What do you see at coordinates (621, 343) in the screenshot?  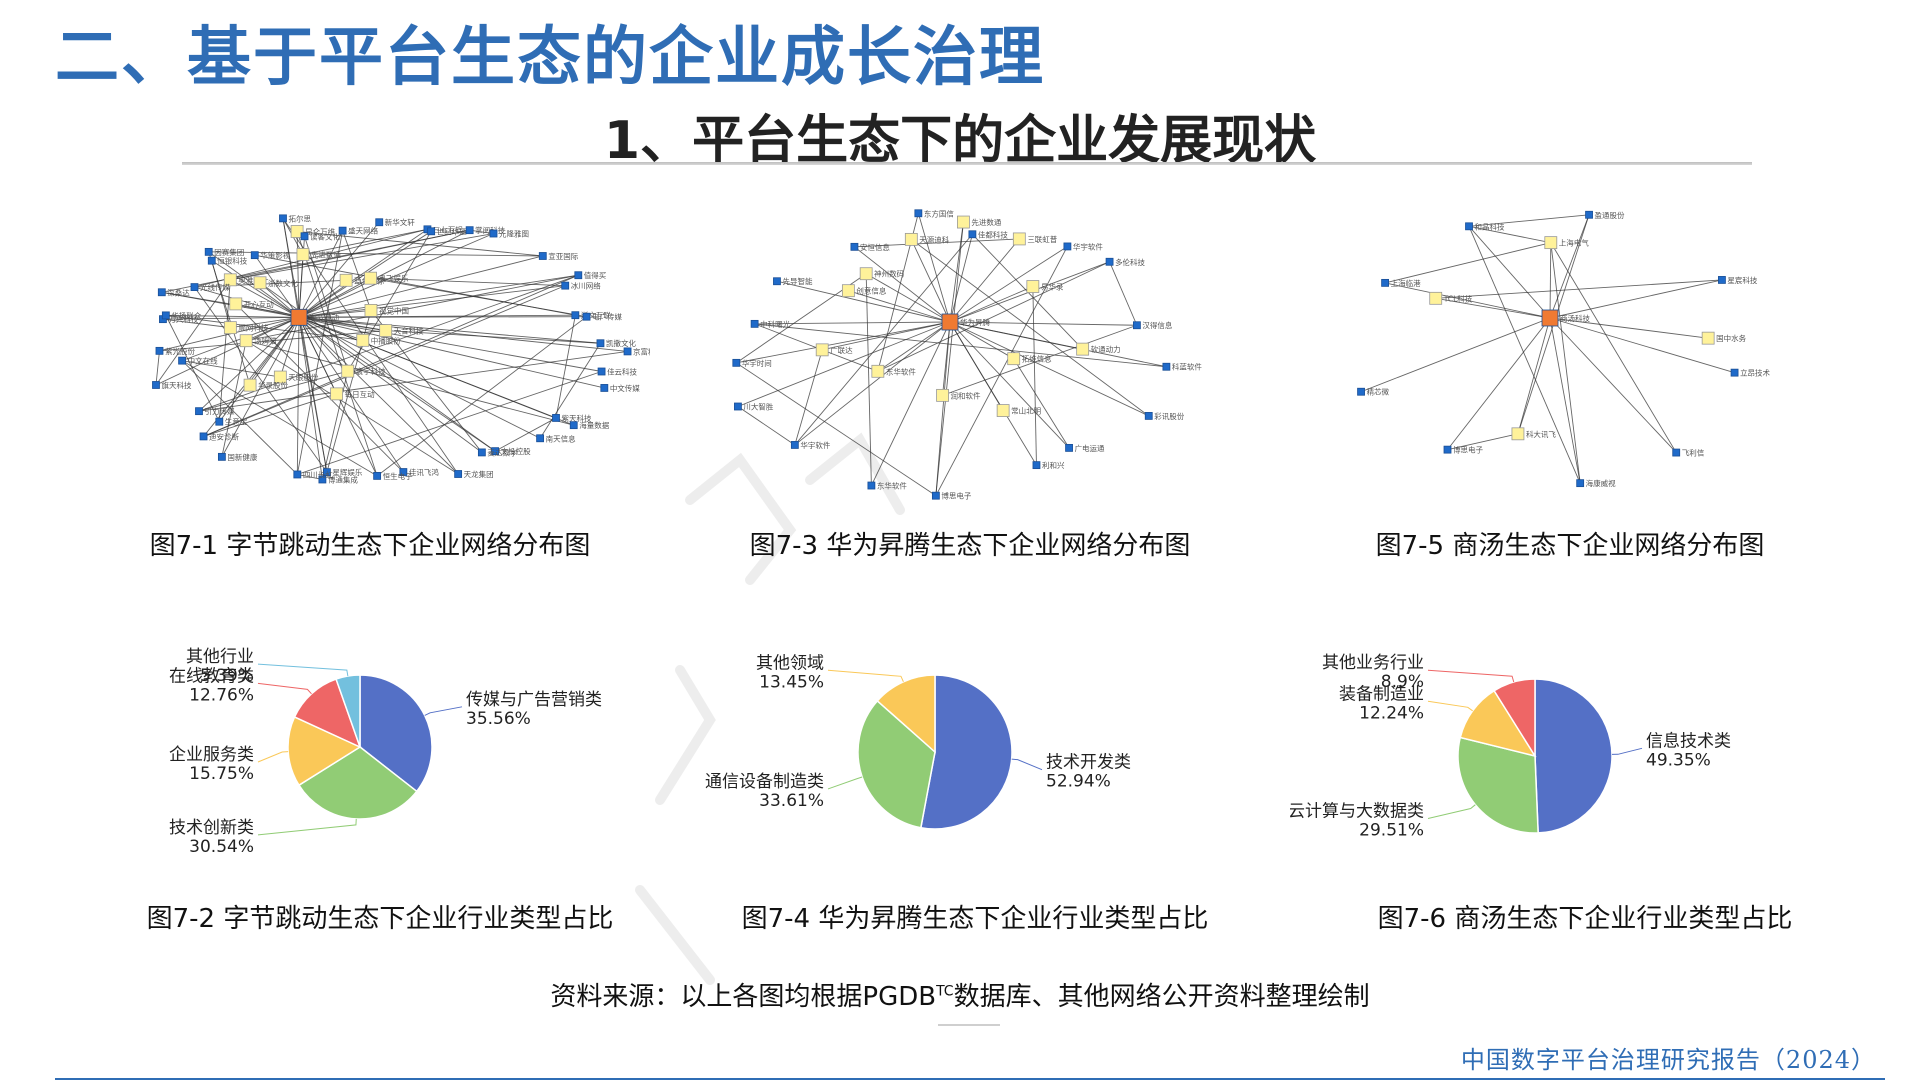 I see `network-node-label: 凯撒文化` at bounding box center [621, 343].